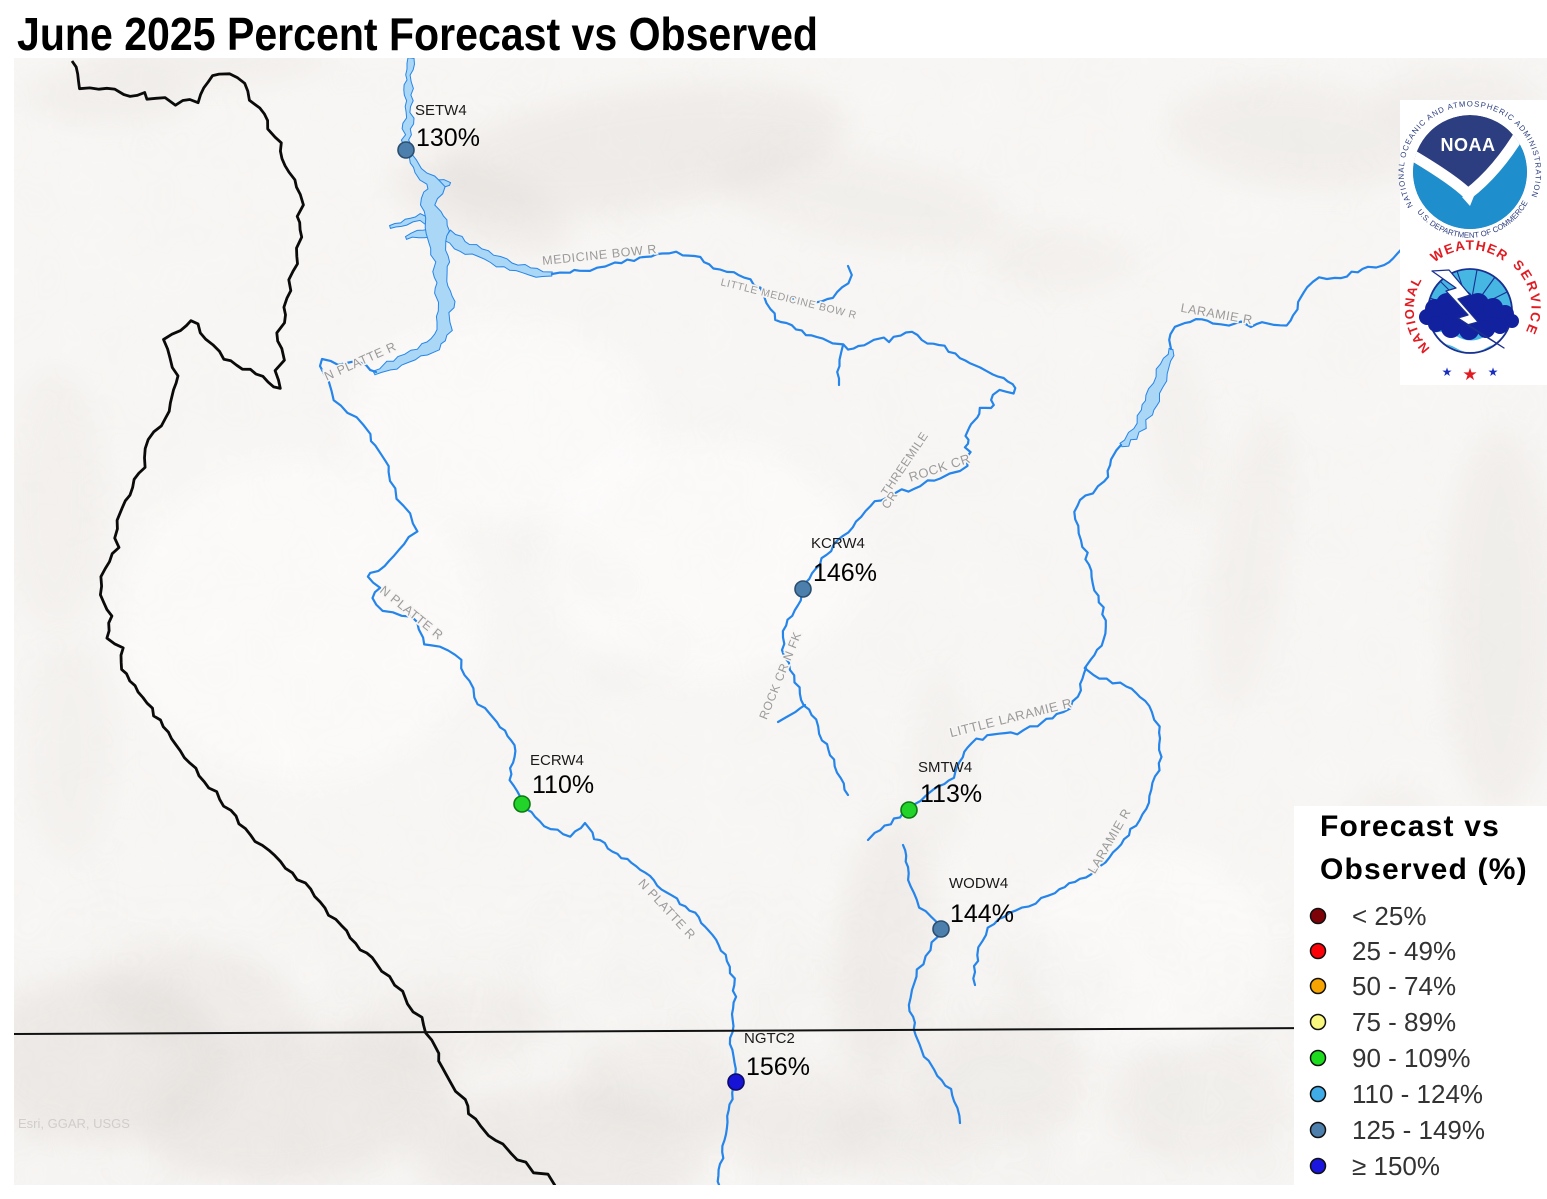 Image resolution: width=1547 pixels, height=1199 pixels. What do you see at coordinates (769, 1038) in the screenshot?
I see `svg-text: NGTC2` at bounding box center [769, 1038].